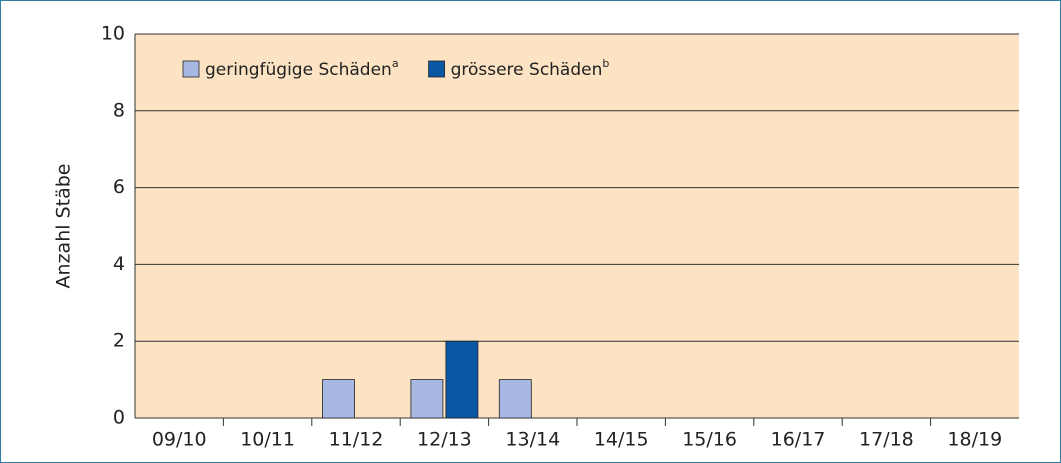 The width and height of the screenshot is (1061, 463). What do you see at coordinates (267, 440) in the screenshot?
I see `x-tick-label: 10/11` at bounding box center [267, 440].